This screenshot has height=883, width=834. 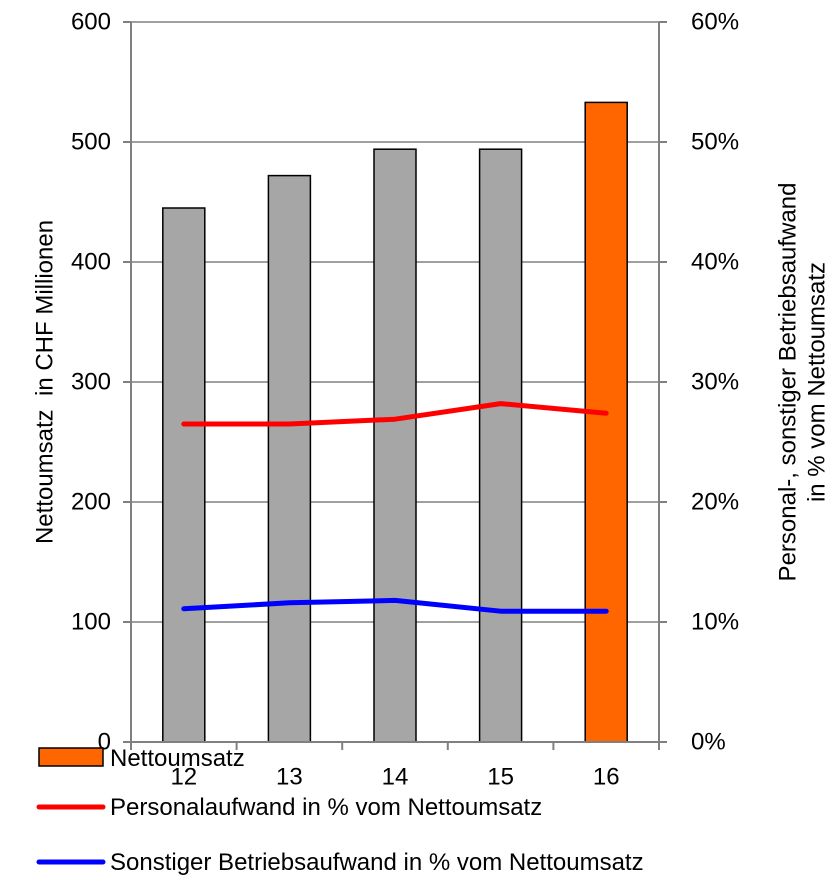 What do you see at coordinates (715, 502) in the screenshot?
I see `right-tick-label: 20%` at bounding box center [715, 502].